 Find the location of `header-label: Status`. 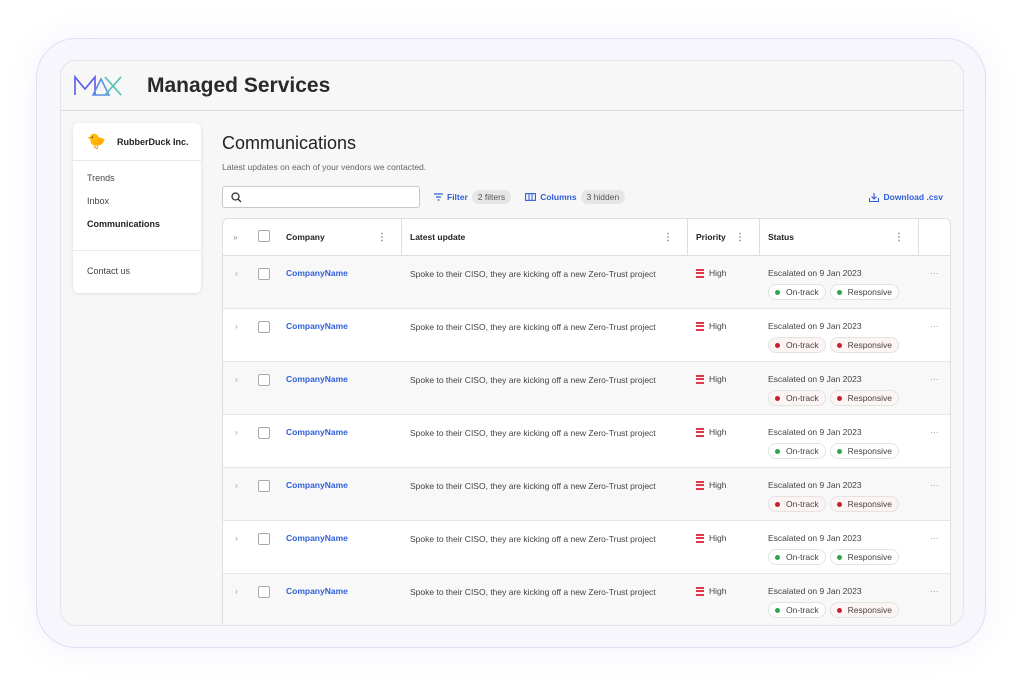

header-label: Status is located at coordinates (781, 237).